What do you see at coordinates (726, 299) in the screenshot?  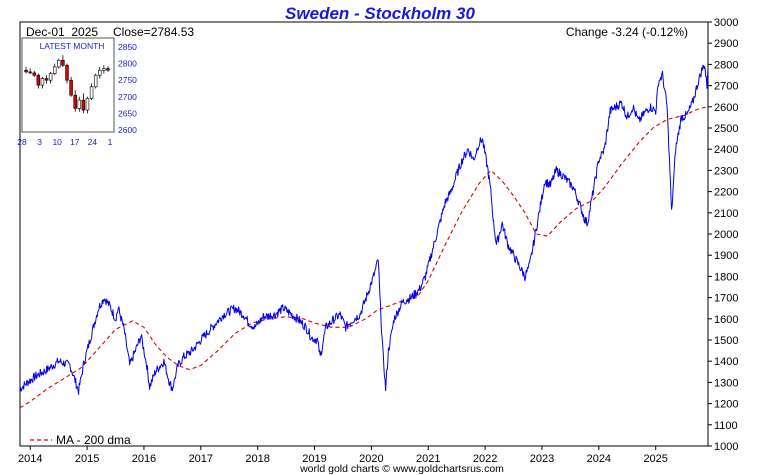 I see `y-tick-label: 1700` at bounding box center [726, 299].